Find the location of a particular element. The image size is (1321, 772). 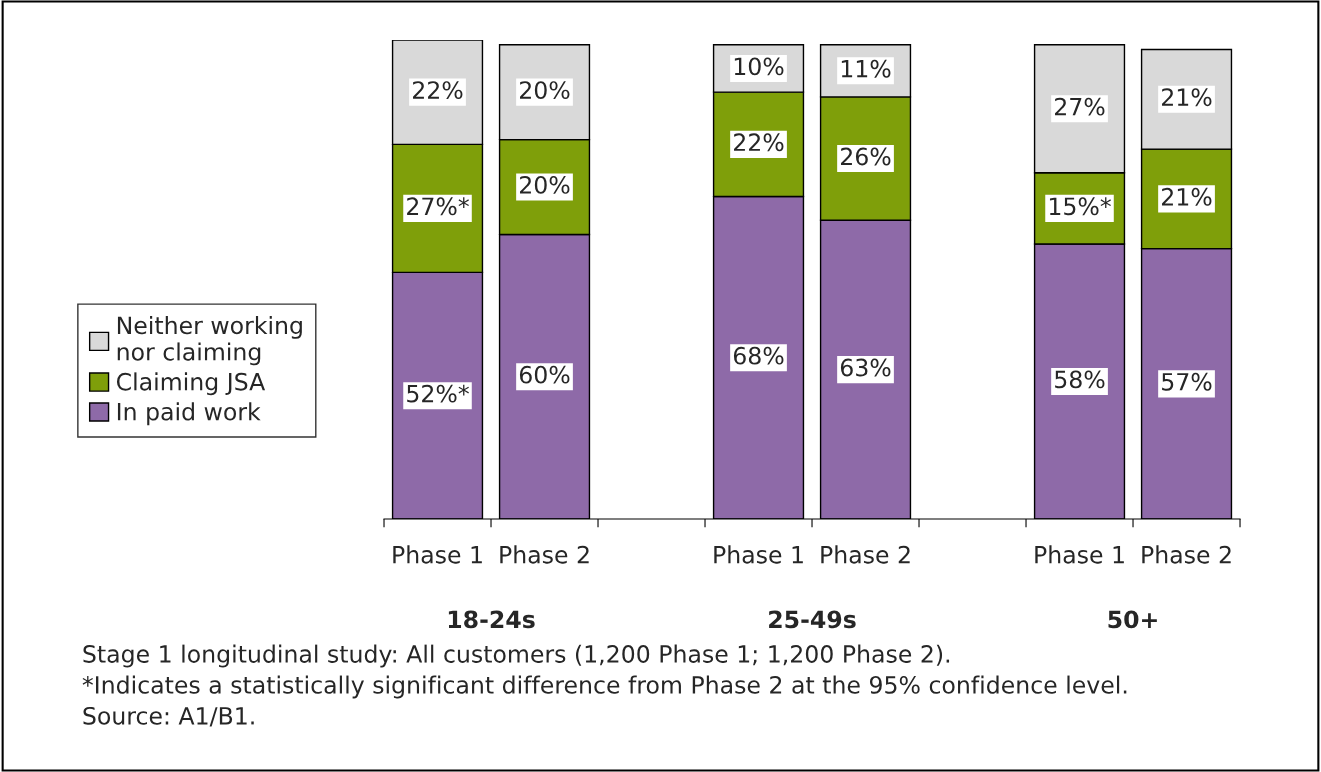

text: Stage 1 longitudinal study: All customers (1,200 Phase 1; 1,200 Phase 2). *Indicates a statistically significant difference from Phase 2 at the 95% confidence level. Source: A1/B1. is located at coordinates (604, 685).